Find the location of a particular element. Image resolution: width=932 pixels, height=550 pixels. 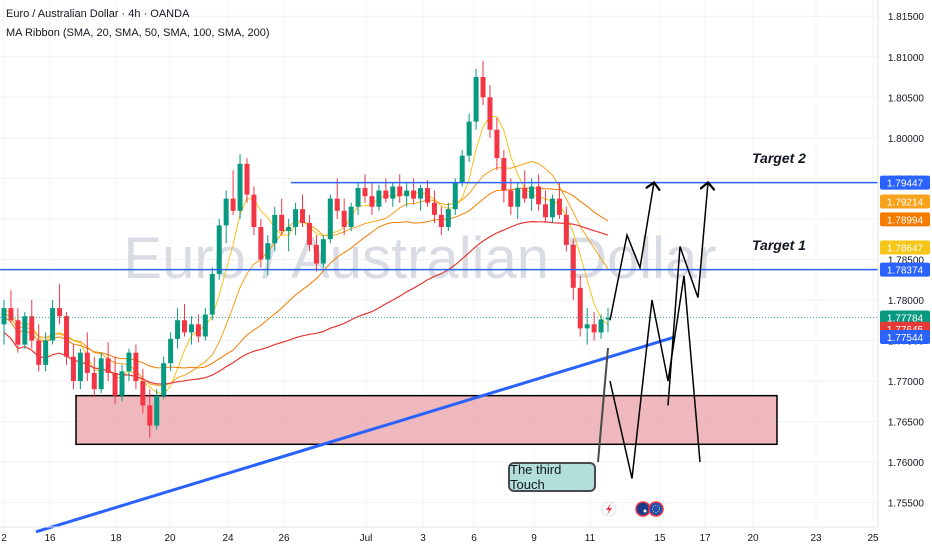

projected-price-path is located at coordinates (658, 330).